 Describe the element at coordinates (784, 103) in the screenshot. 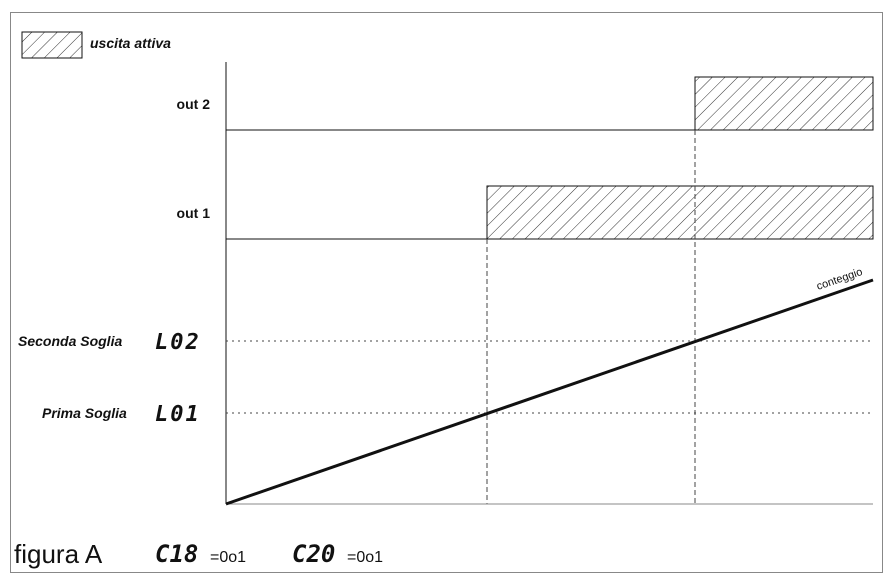

I see `out2-active-block` at that location.